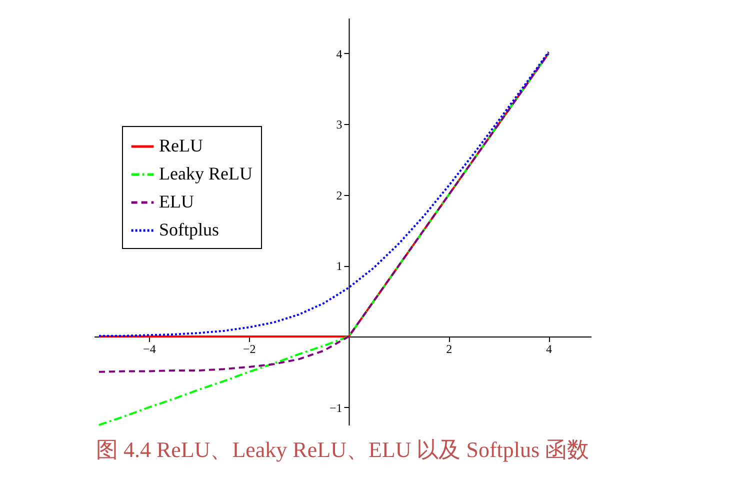 This screenshot has width=743, height=490. I want to click on x-tick-label: −4, so click(149, 349).